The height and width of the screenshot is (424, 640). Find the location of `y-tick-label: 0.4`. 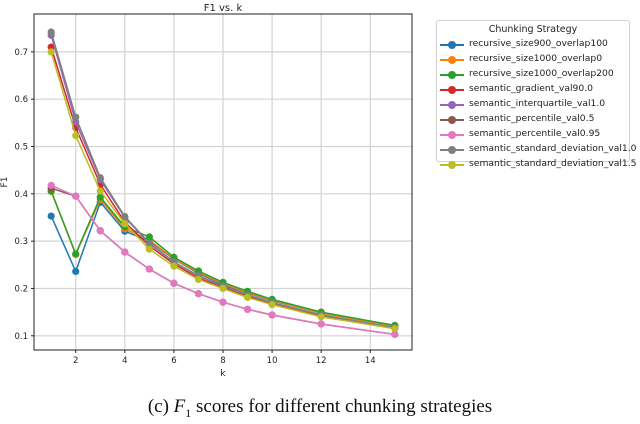

y-tick-label: 0.4 is located at coordinates (21, 195).